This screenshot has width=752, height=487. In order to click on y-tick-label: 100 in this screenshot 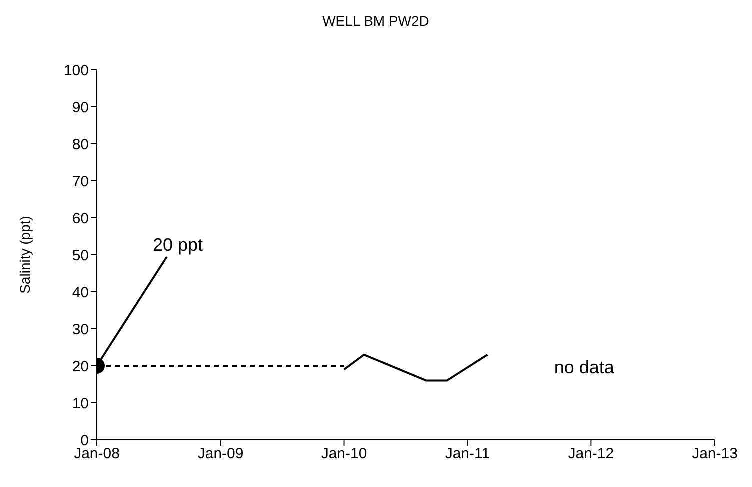, I will do `click(76, 71)`.